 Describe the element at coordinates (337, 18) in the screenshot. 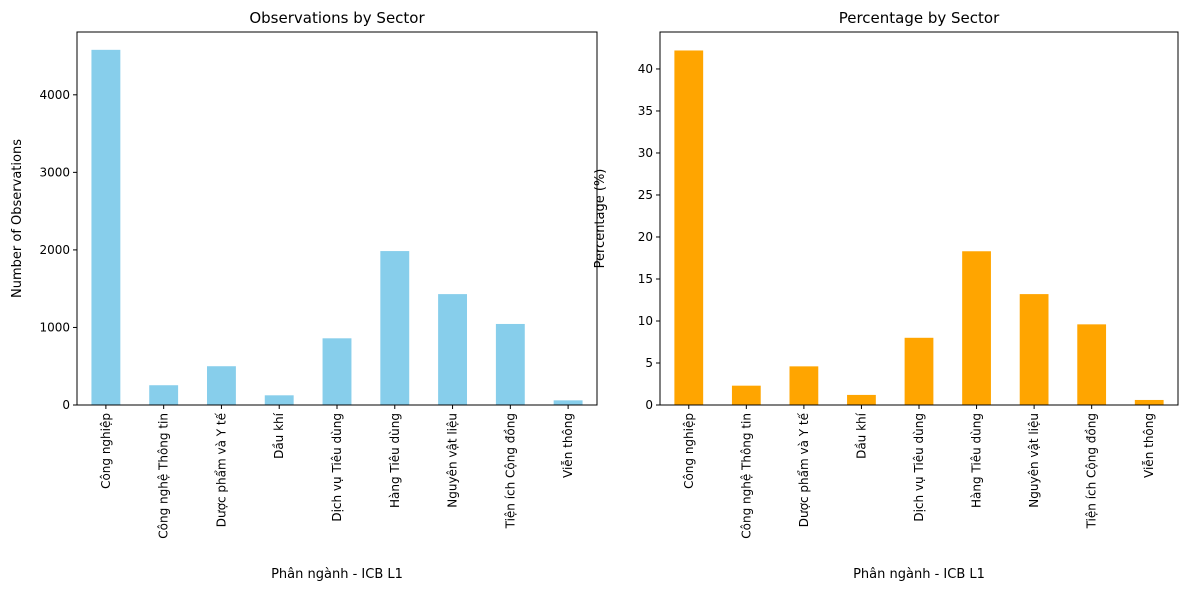

I see `chart-title: Observations by Sector` at that location.